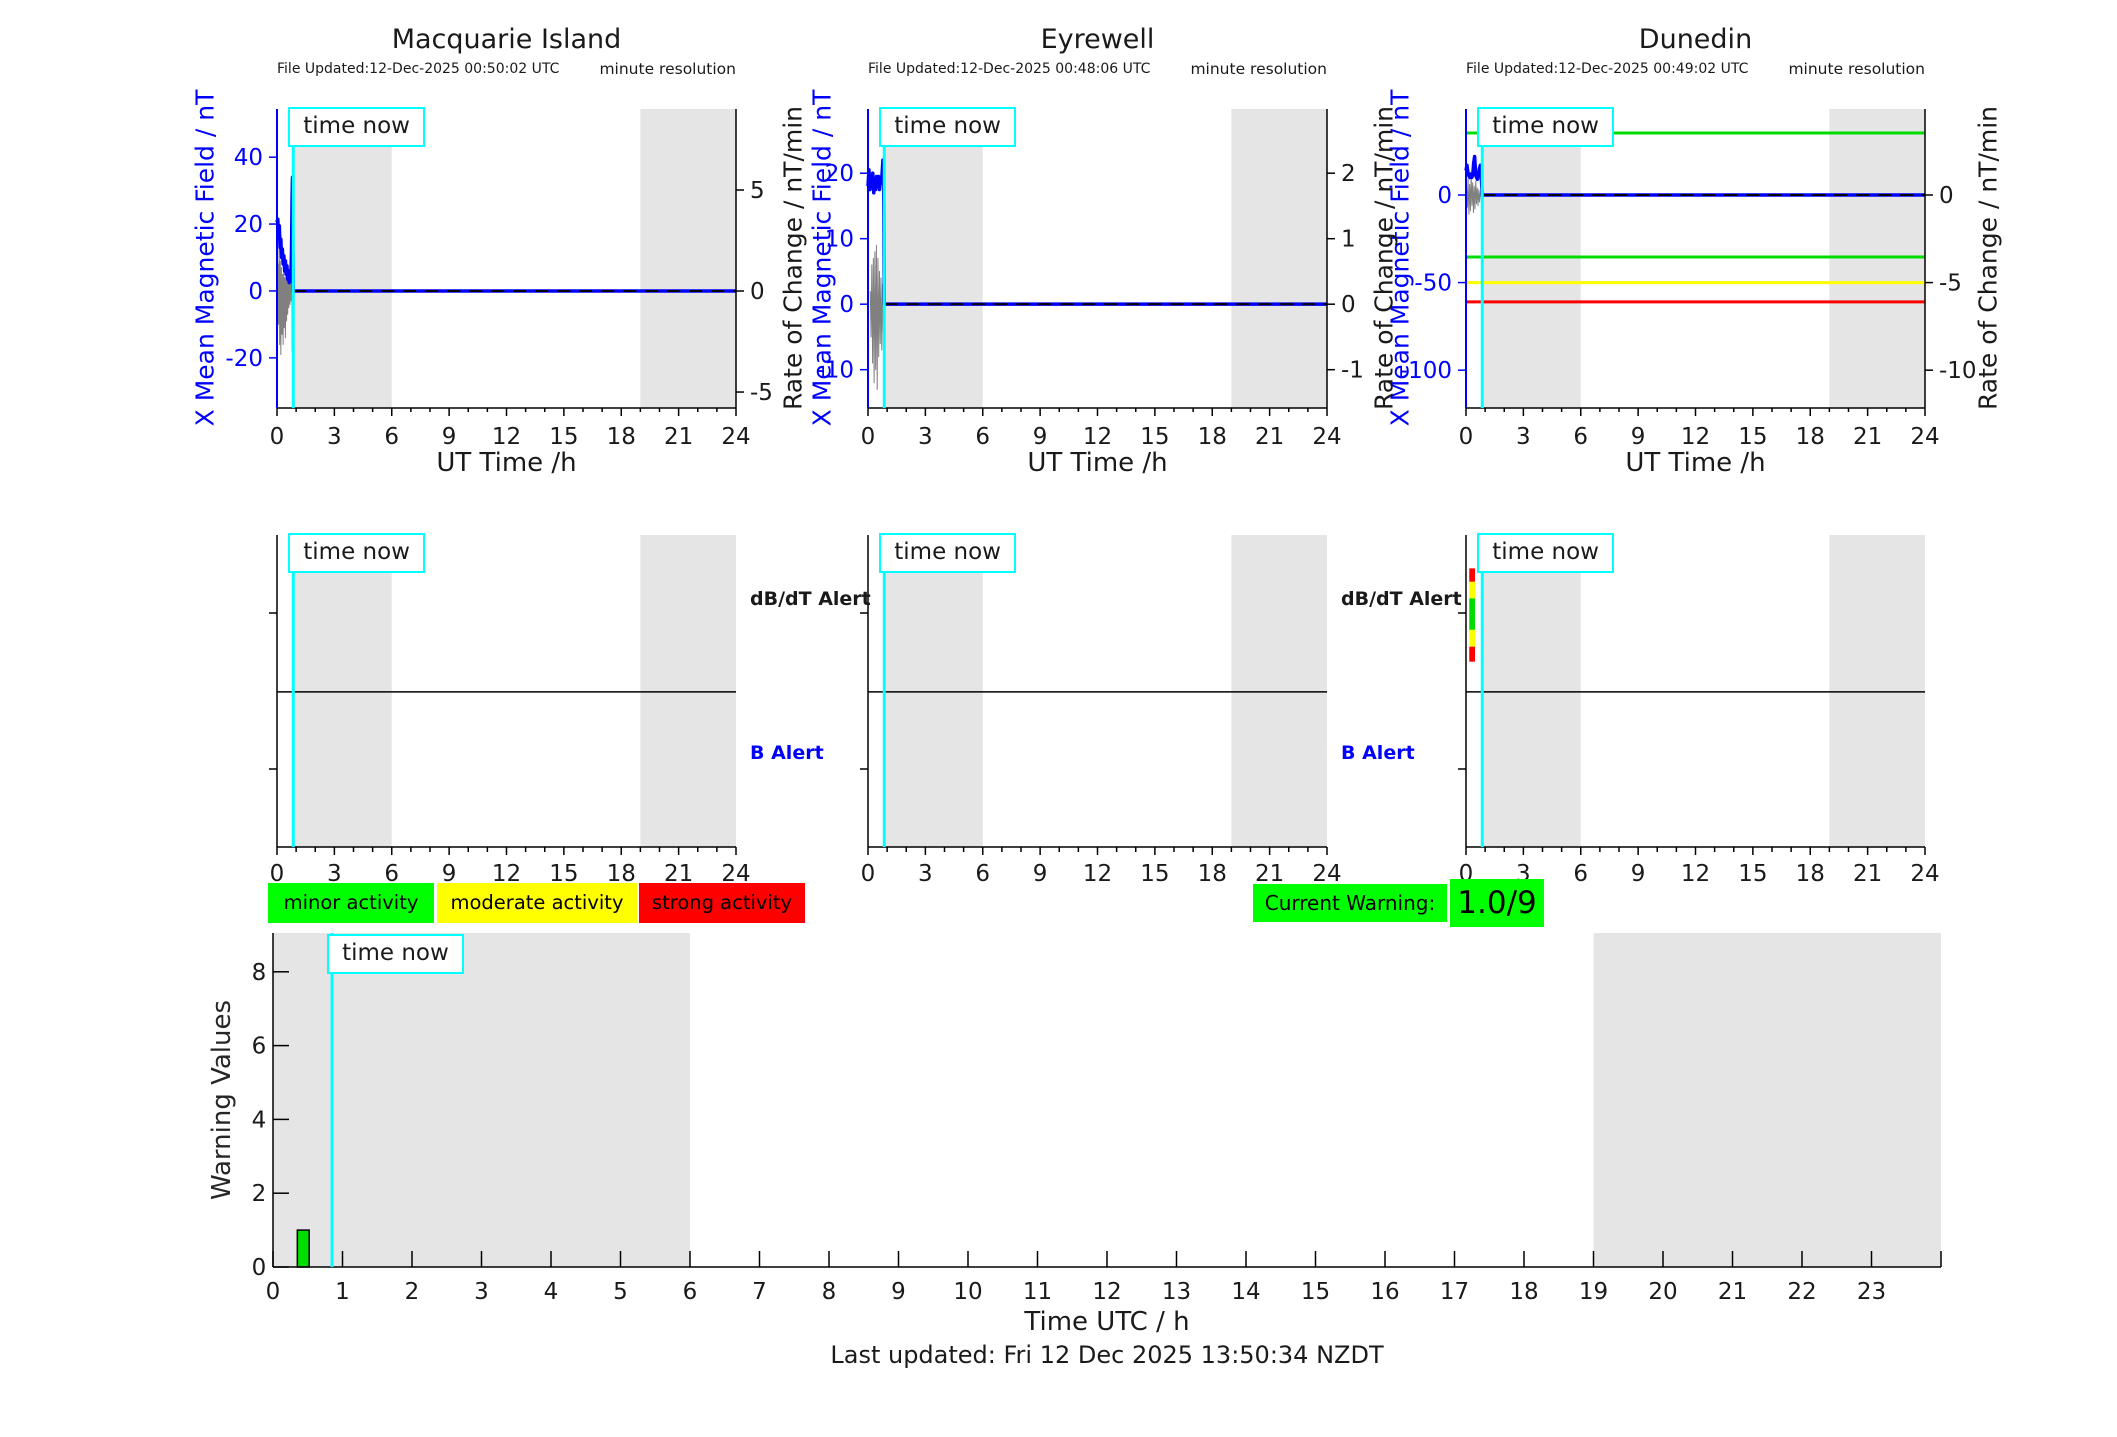  Describe the element at coordinates (255, 292) in the screenshot. I see `left-tick-label: 0` at that location.